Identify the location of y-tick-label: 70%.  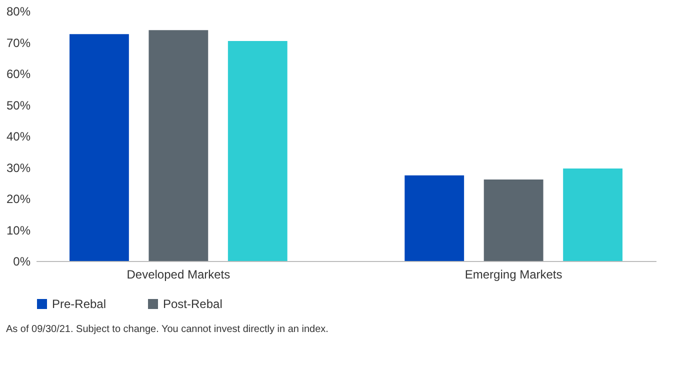
(18, 43).